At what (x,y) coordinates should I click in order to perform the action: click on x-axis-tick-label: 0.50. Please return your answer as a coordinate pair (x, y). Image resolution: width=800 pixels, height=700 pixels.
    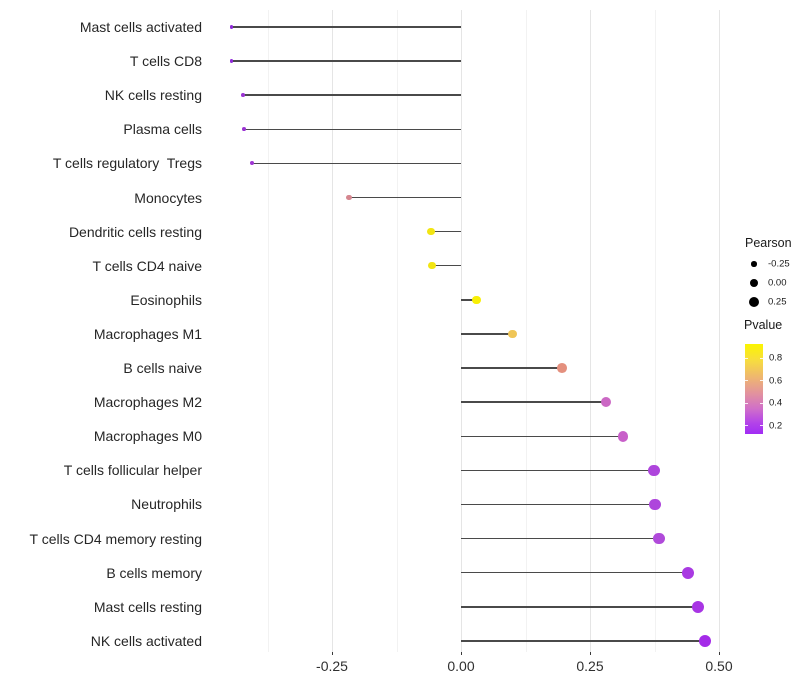
    Looking at the image, I should click on (719, 666).